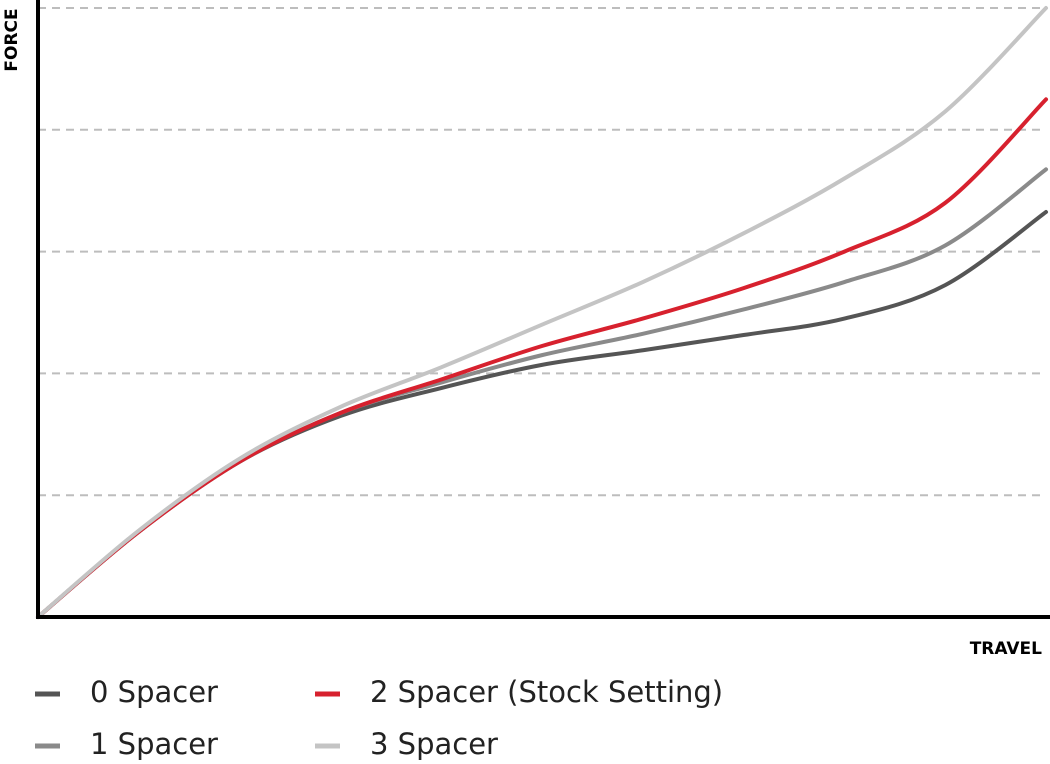  I want to click on legend-label: 1 Spacer, so click(154, 744).